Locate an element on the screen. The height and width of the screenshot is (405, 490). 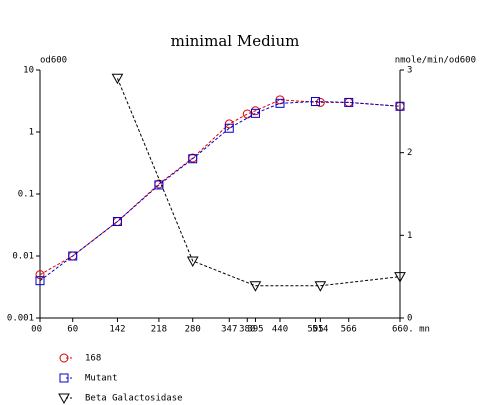
x-tick-label: 395 is located at coordinates (255, 330).